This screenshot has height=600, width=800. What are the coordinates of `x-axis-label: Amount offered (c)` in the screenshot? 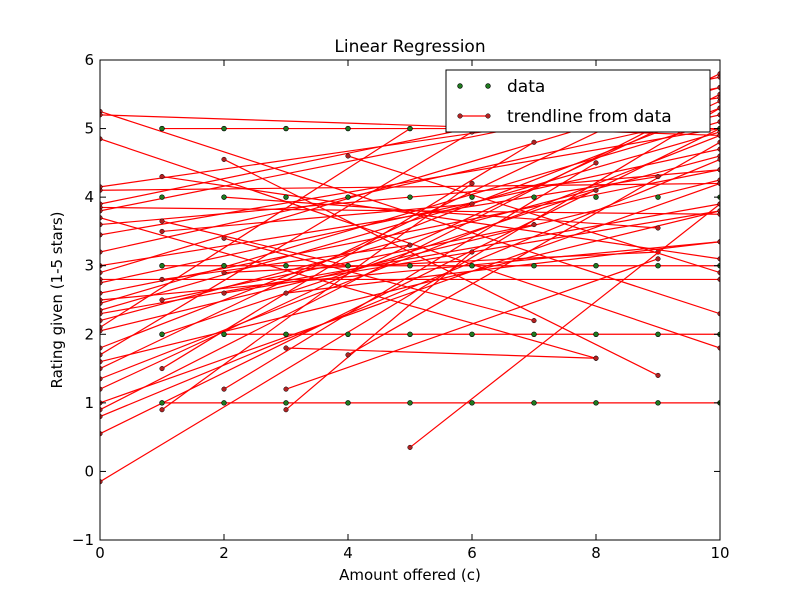 It's located at (410, 575).